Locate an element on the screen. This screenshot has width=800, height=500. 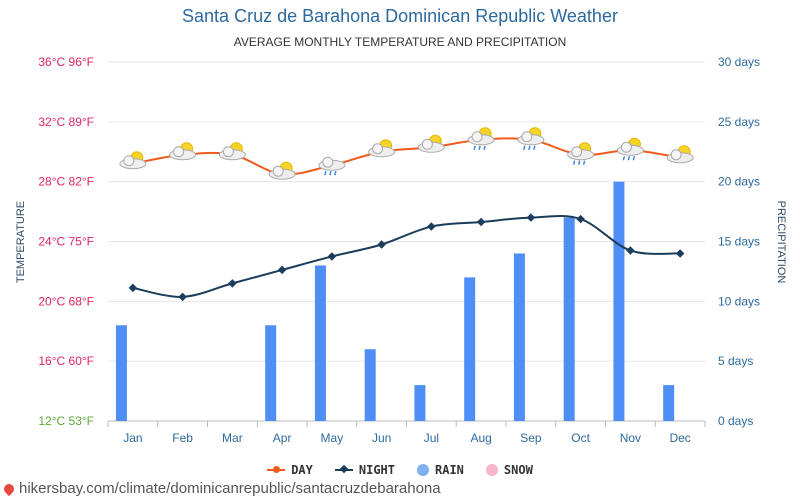
day-line is located at coordinates (406, 156).